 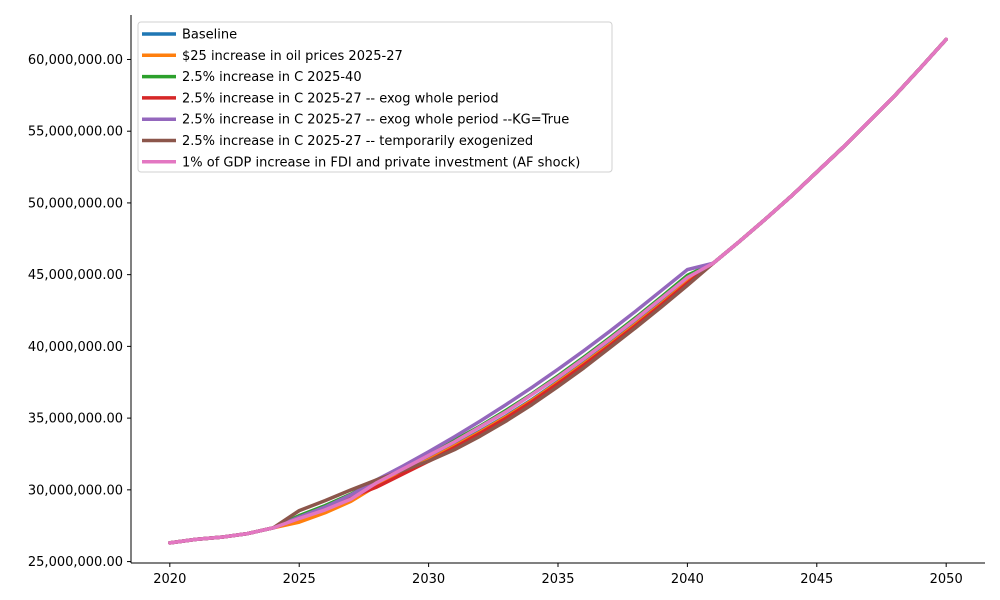 I want to click on y-tick-label-2: 35,000,000.00, so click(x=75, y=419).